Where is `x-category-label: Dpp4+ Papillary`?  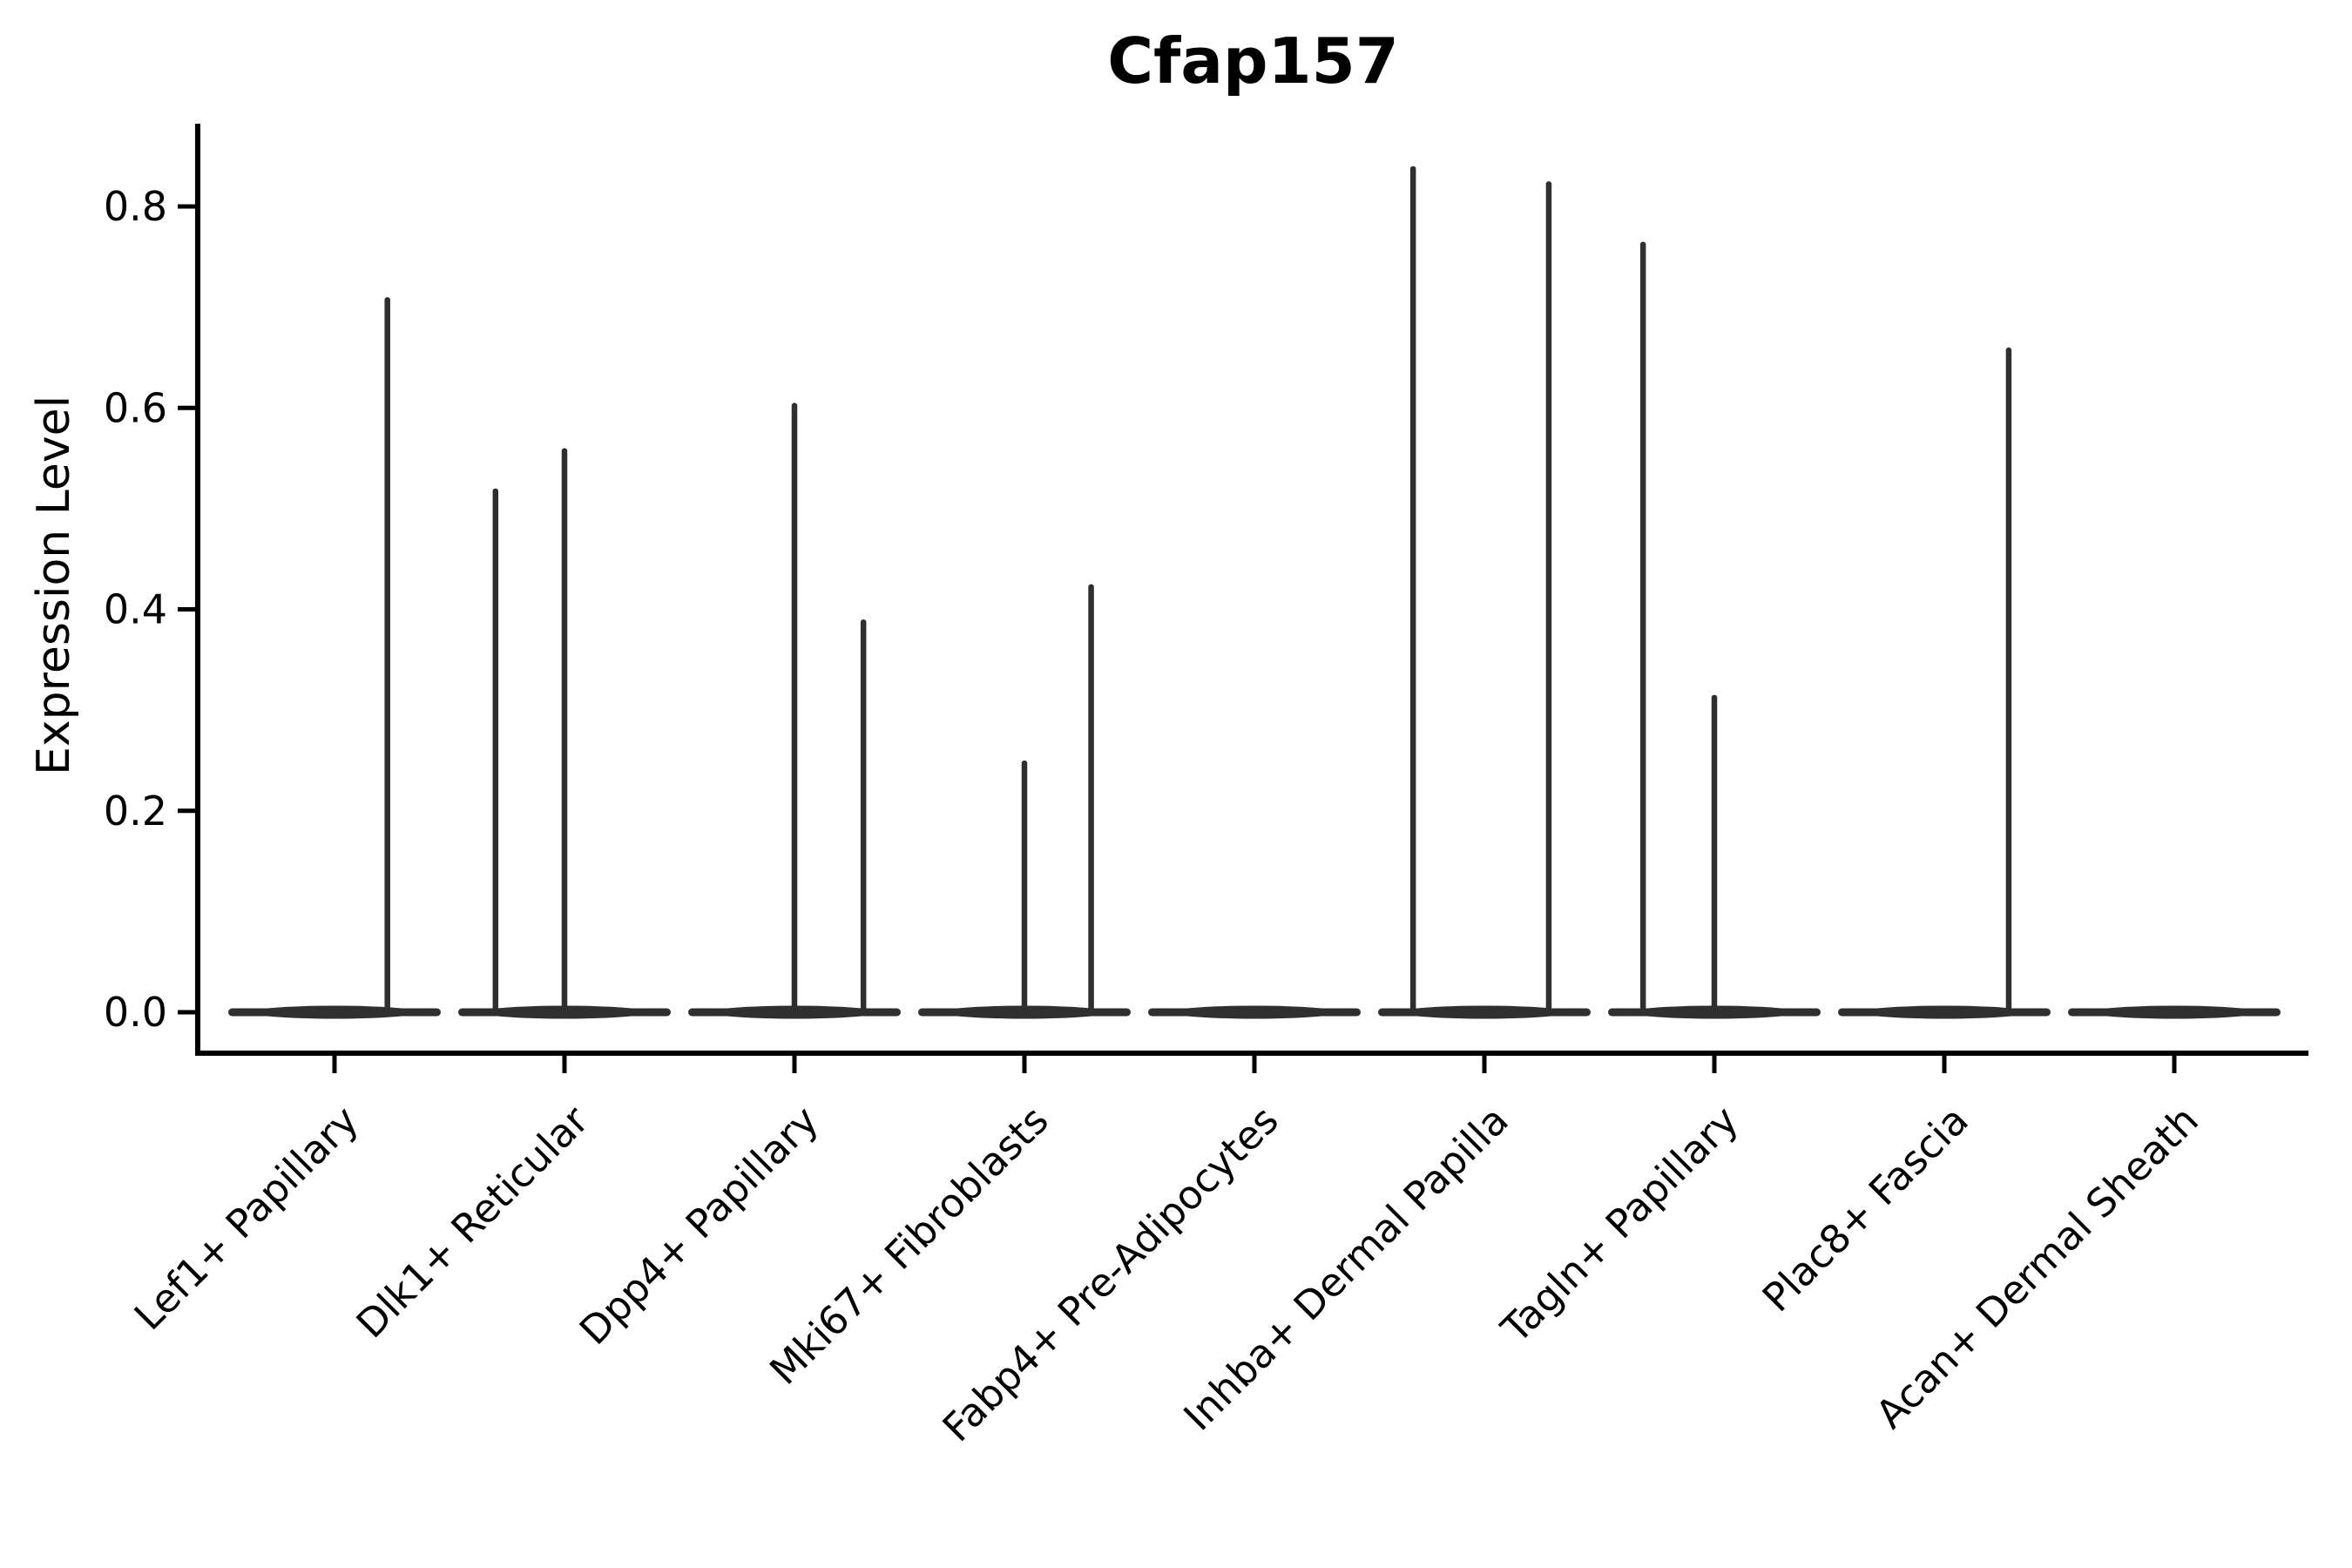
x-category-label: Dpp4+ Papillary is located at coordinates (699, 1225).